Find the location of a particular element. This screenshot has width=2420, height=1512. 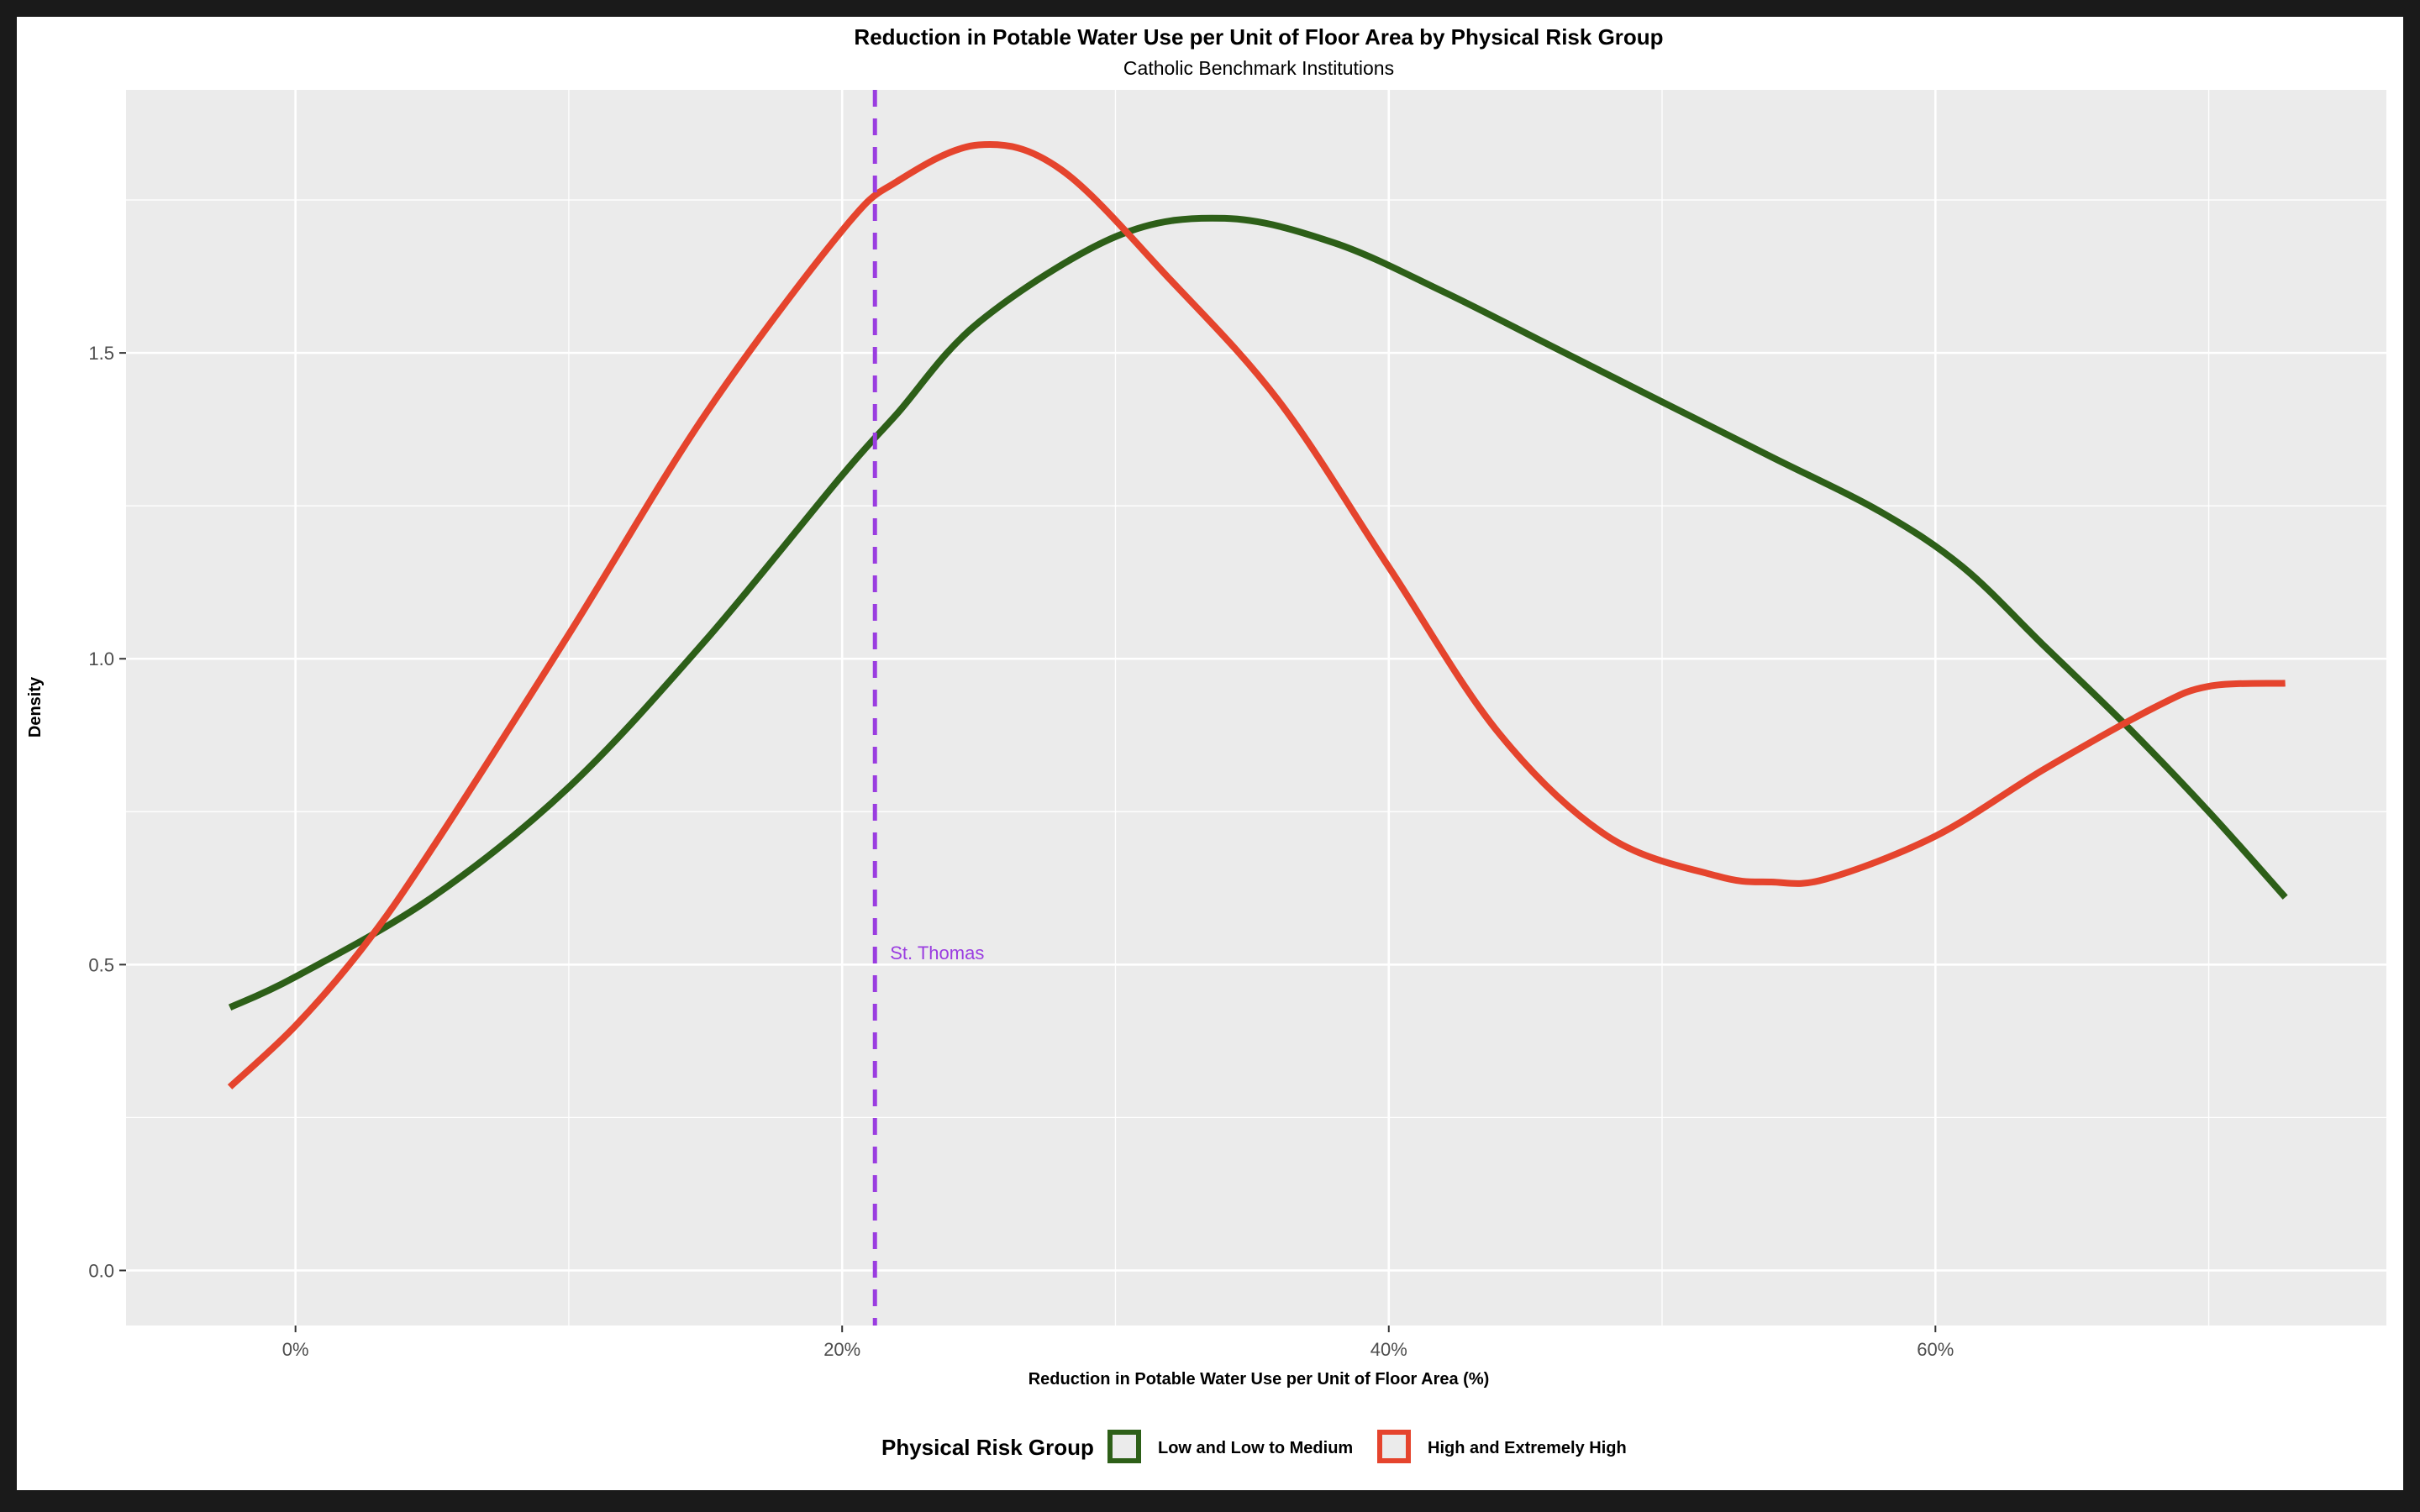

legend-label-low-medium: Low and Low to Medium is located at coordinates (1255, 1448).